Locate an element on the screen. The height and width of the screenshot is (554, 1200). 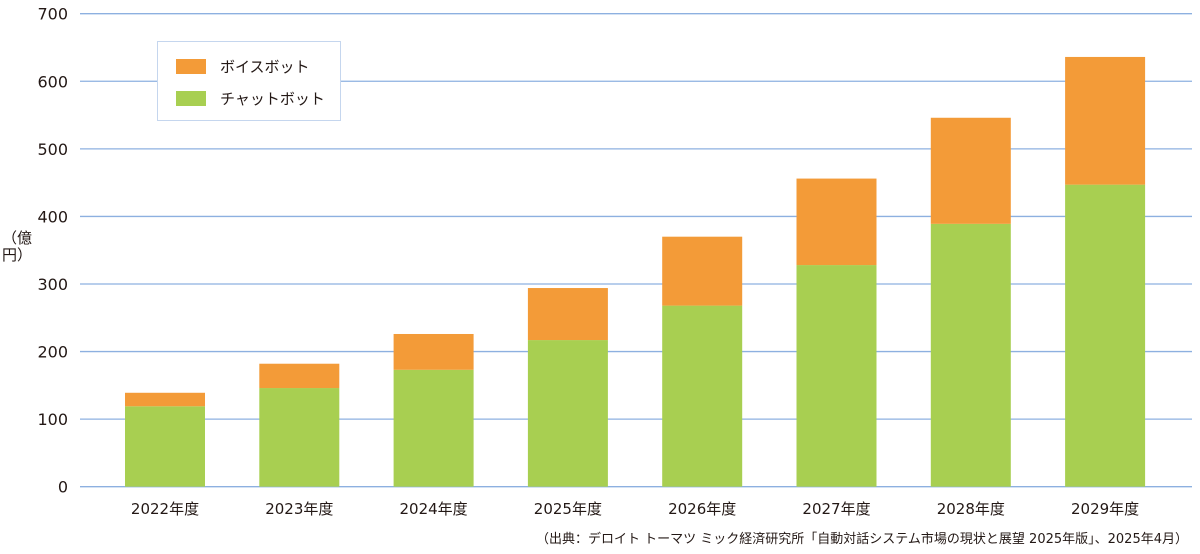
x-tick-label: 2022年度 is located at coordinates (165, 509).